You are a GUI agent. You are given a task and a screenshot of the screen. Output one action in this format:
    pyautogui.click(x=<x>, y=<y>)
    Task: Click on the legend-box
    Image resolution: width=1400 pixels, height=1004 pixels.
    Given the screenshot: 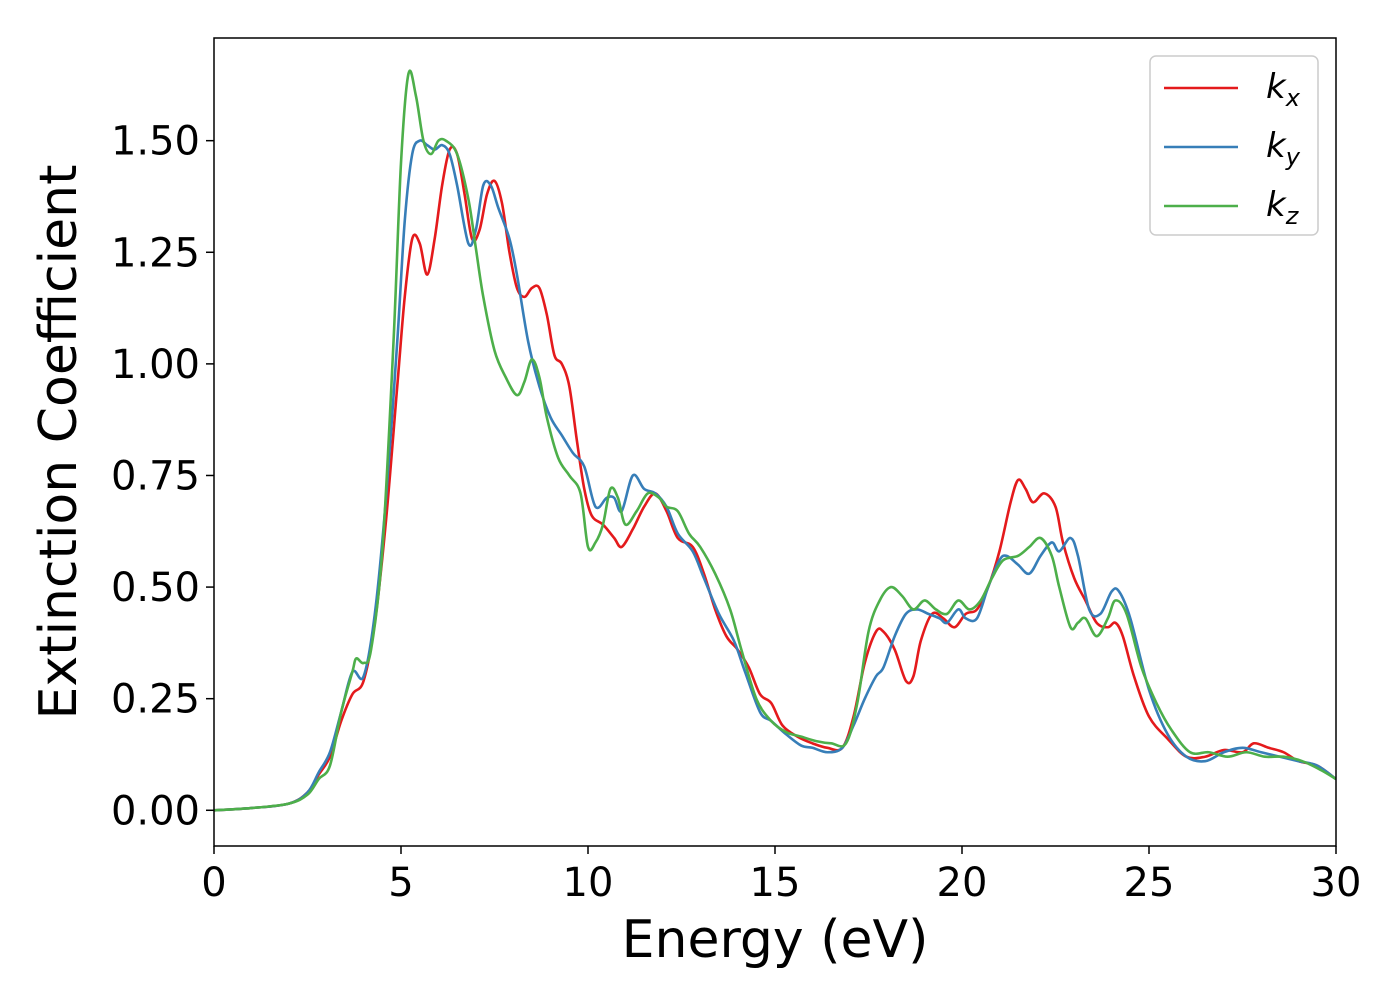 What is the action you would take?
    pyautogui.click(x=1234, y=145)
    